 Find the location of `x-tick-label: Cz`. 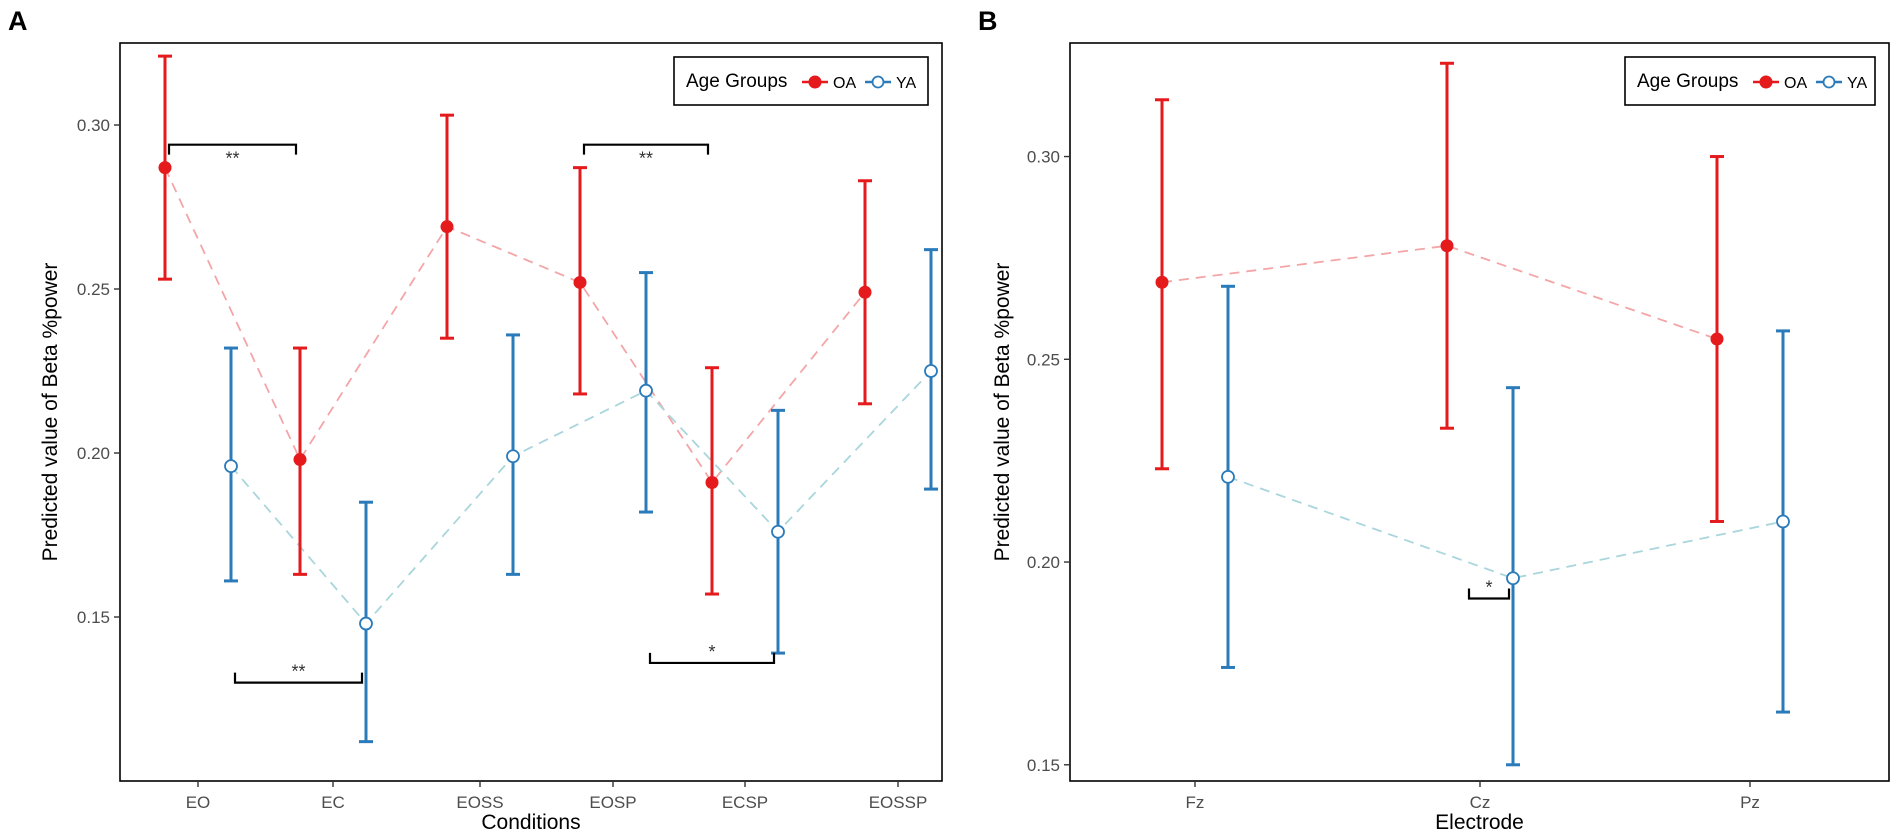

x-tick-label: Cz is located at coordinates (1480, 802).